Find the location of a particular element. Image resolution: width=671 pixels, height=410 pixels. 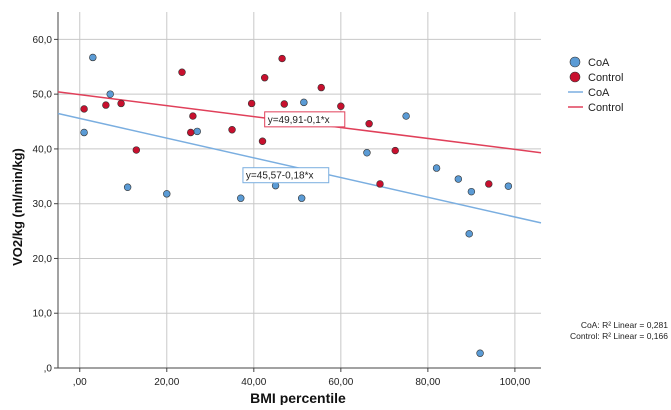

y-tick-label: 60,0 is located at coordinates (43, 40).